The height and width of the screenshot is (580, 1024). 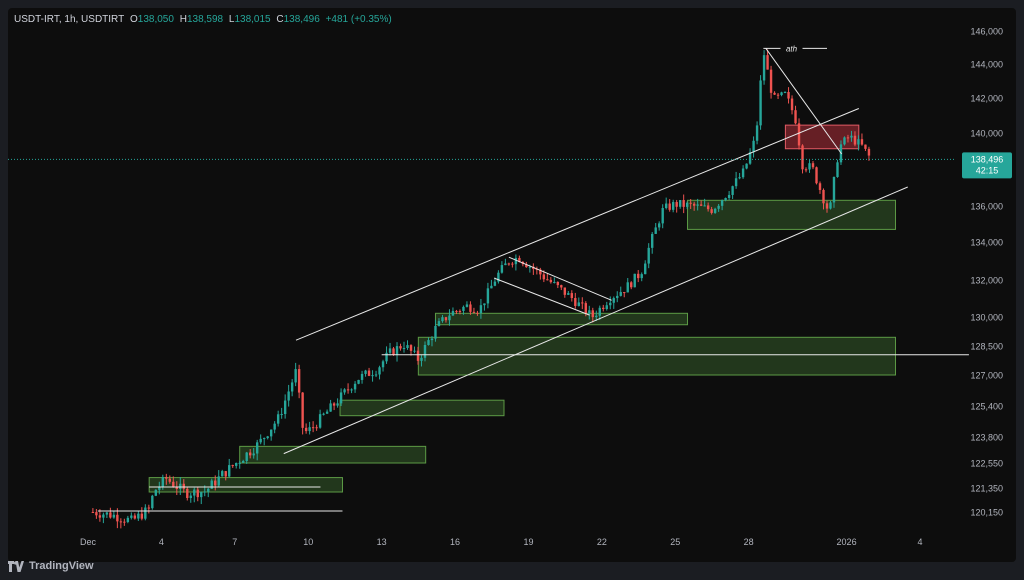 I want to click on tradingview-footer: TradingView, so click(x=51, y=566).